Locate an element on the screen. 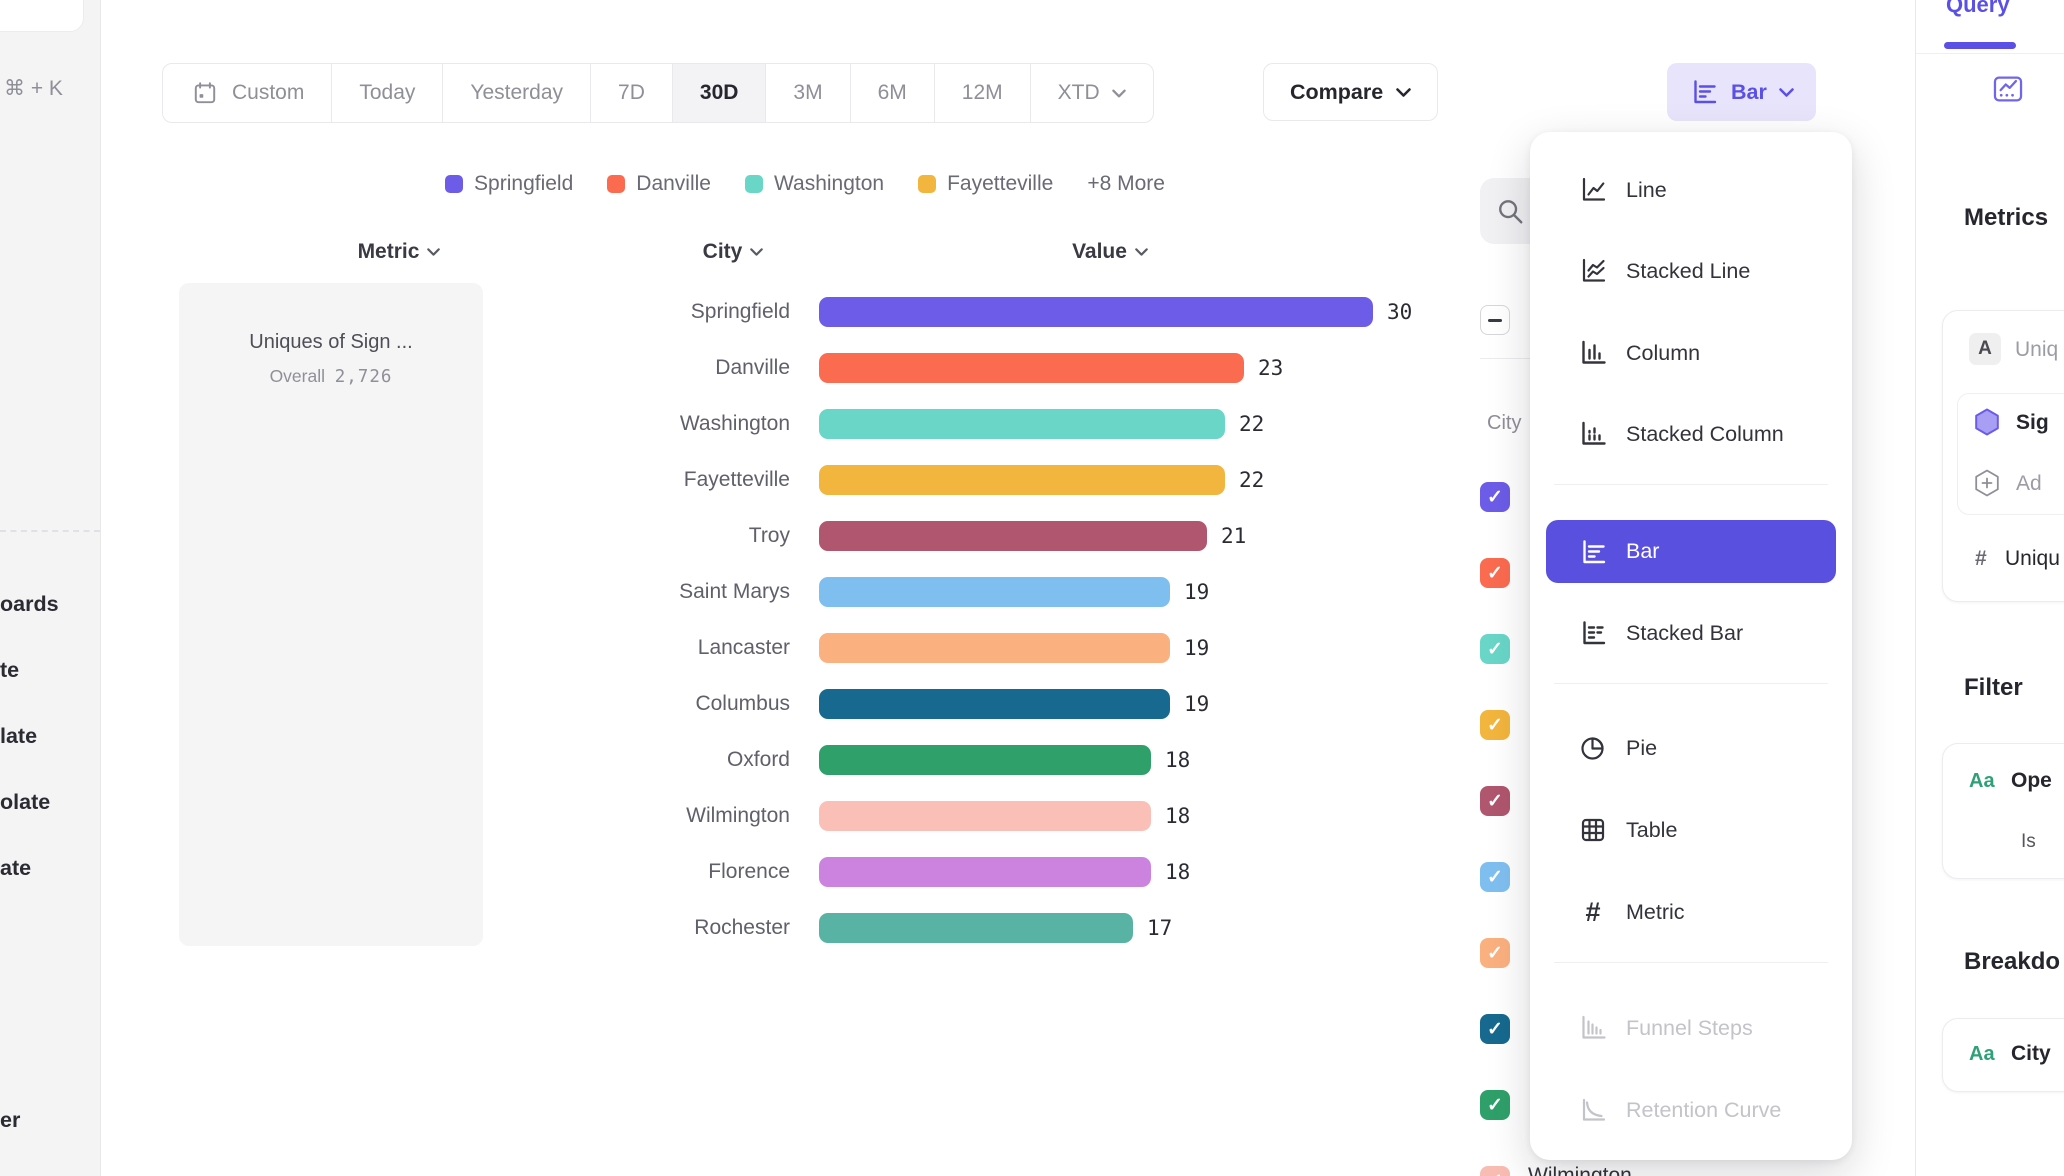 The height and width of the screenshot is (1176, 2064). sidebar-search-box is located at coordinates (42, 16).